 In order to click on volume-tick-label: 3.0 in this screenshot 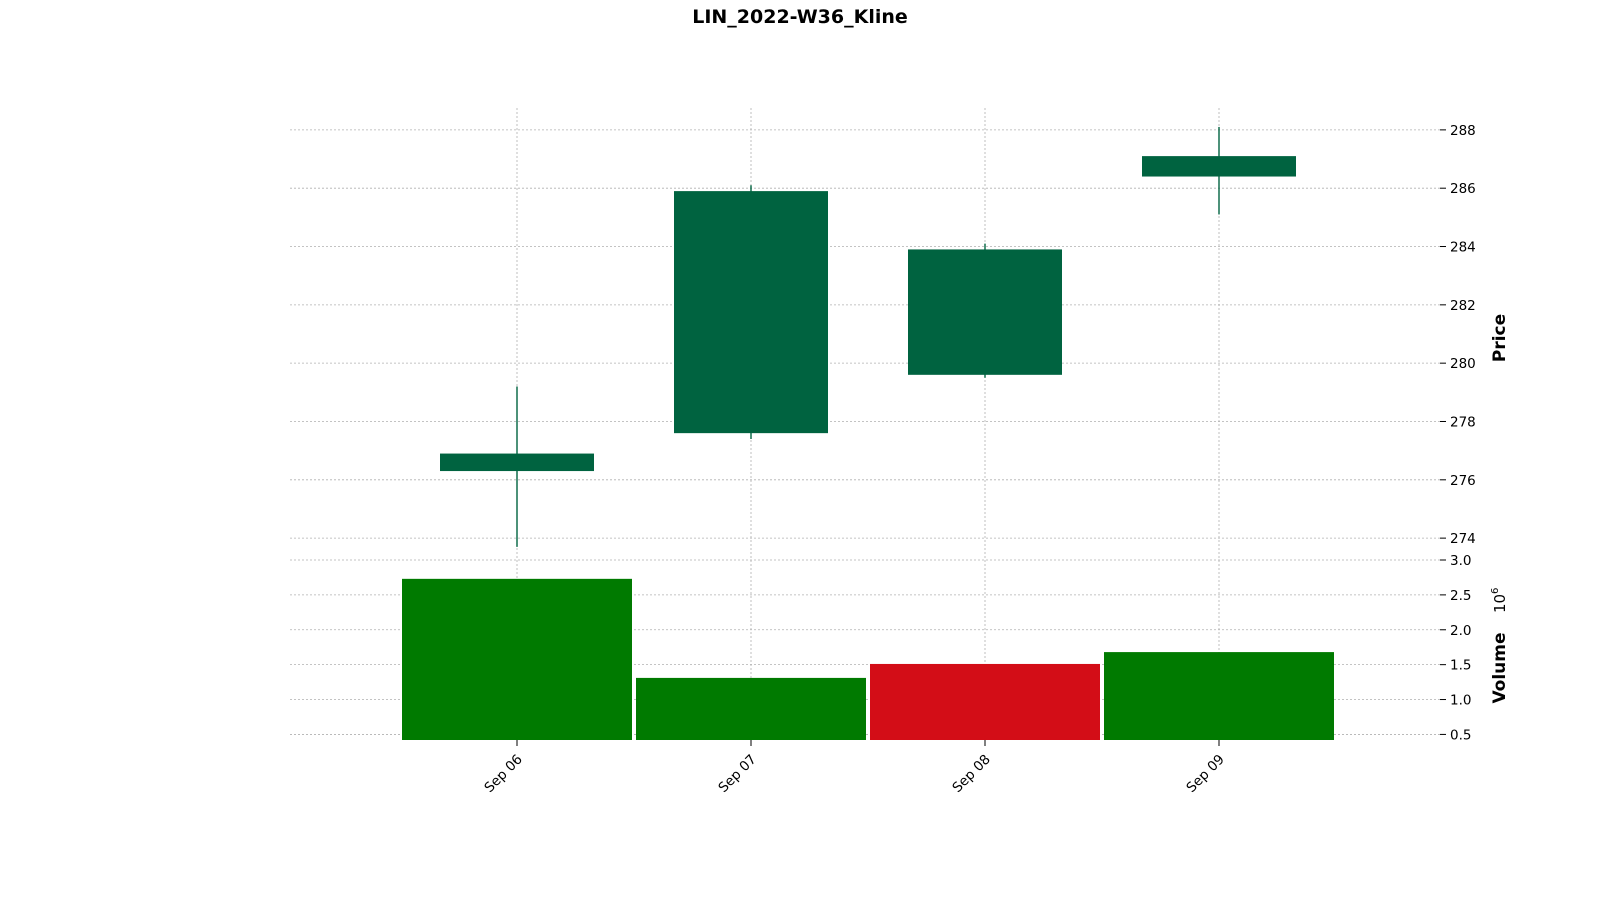, I will do `click(1460, 561)`.